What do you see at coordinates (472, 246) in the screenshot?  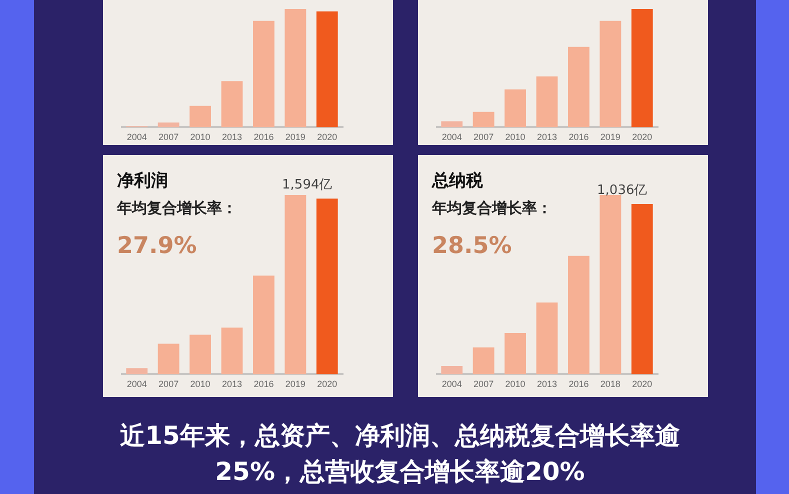 I see `annotation: 28.5%` at bounding box center [472, 246].